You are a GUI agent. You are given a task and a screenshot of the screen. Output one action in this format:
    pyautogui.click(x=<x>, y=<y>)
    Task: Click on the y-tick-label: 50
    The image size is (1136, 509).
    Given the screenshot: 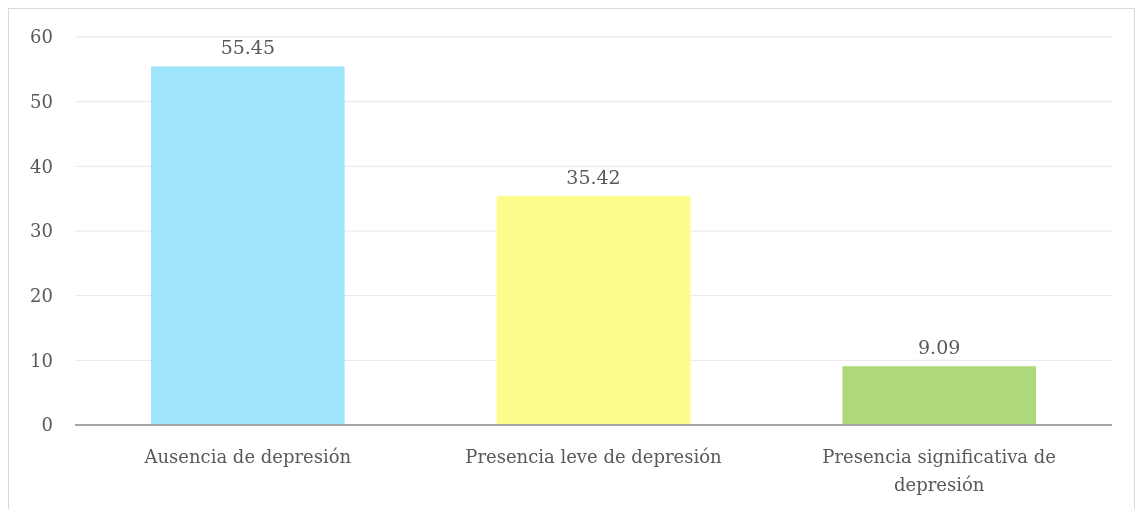 What is the action you would take?
    pyautogui.click(x=41, y=101)
    